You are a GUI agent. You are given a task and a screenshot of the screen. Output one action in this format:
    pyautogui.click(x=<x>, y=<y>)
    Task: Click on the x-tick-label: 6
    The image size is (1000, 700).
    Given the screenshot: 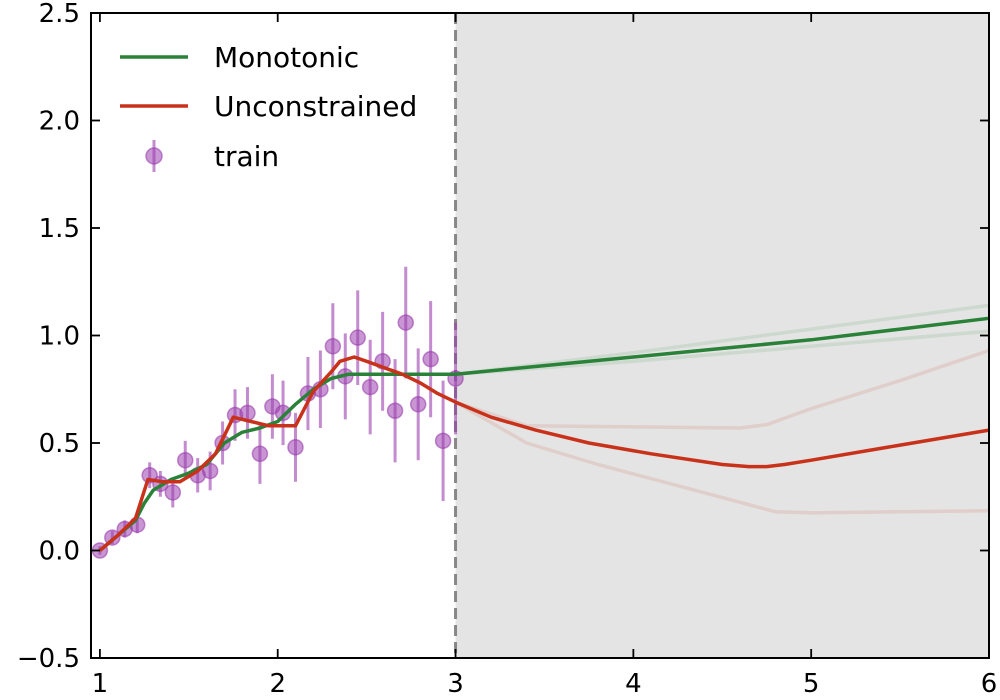 What is the action you would take?
    pyautogui.click(x=989, y=684)
    